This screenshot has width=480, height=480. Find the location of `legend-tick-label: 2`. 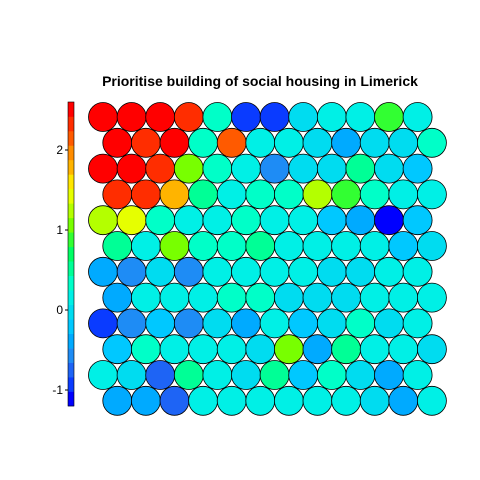

legend-tick-label: 2 is located at coordinates (59, 150).